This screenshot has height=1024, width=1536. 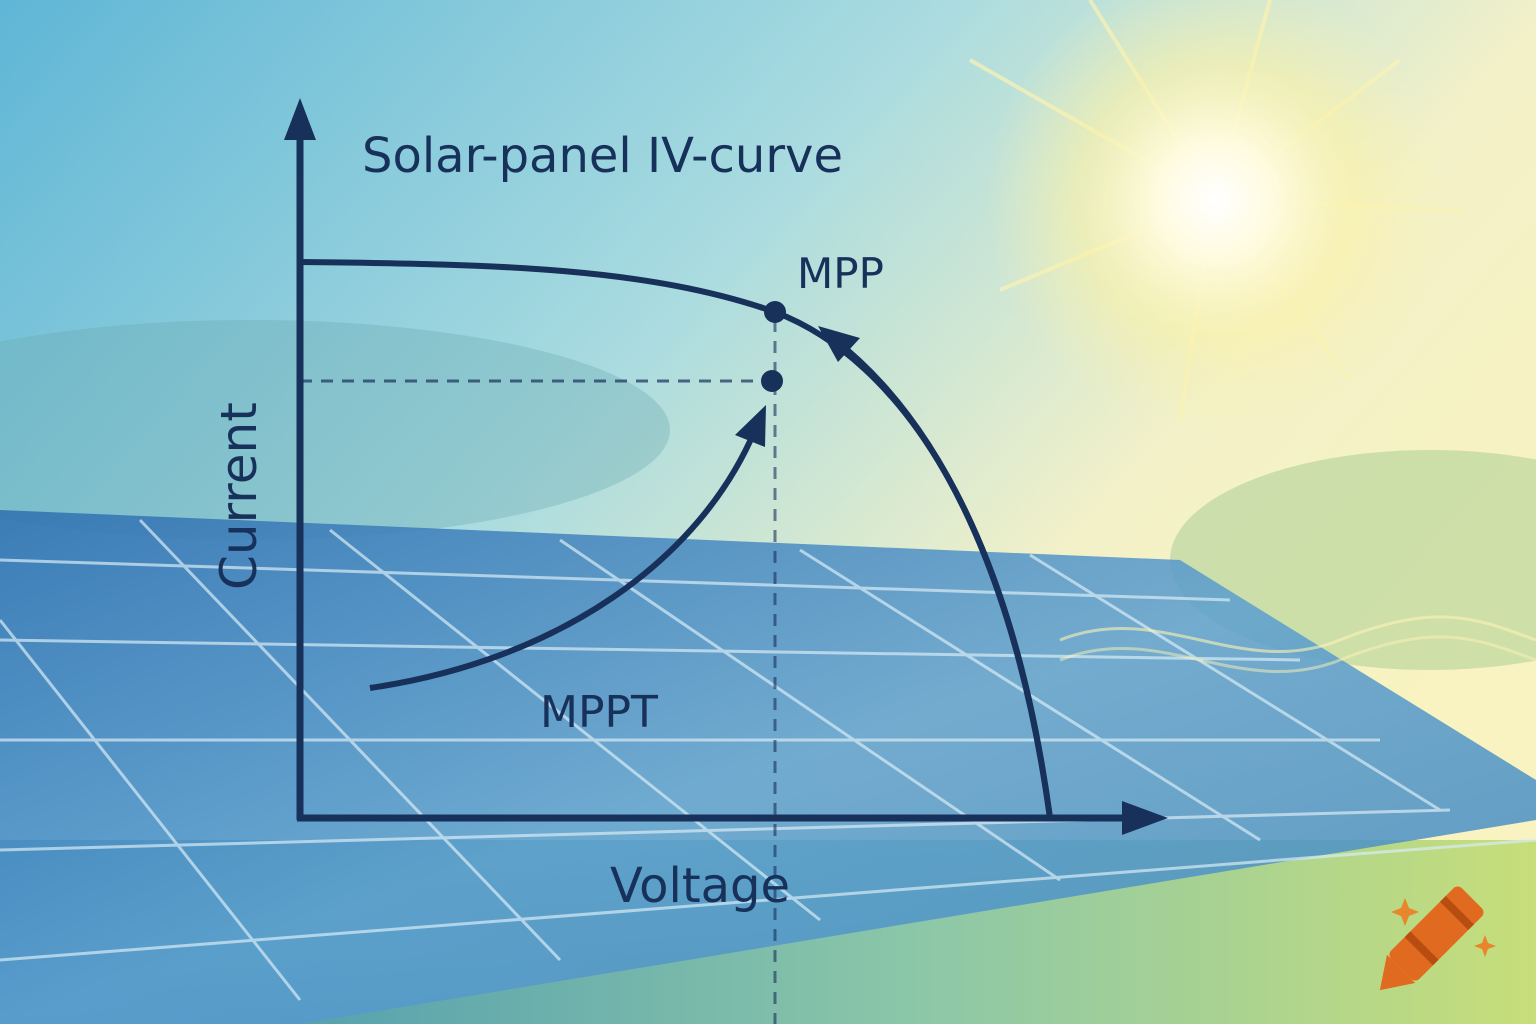 I want to click on trees, so click(x=335, y=430).